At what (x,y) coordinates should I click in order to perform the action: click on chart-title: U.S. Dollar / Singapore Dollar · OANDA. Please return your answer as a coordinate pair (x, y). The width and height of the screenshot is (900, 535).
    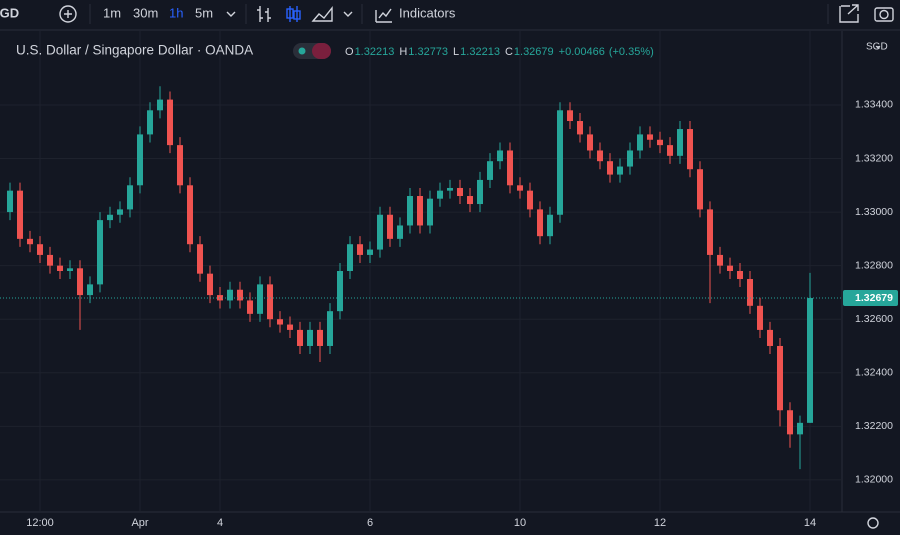
    Looking at the image, I should click on (134, 50).